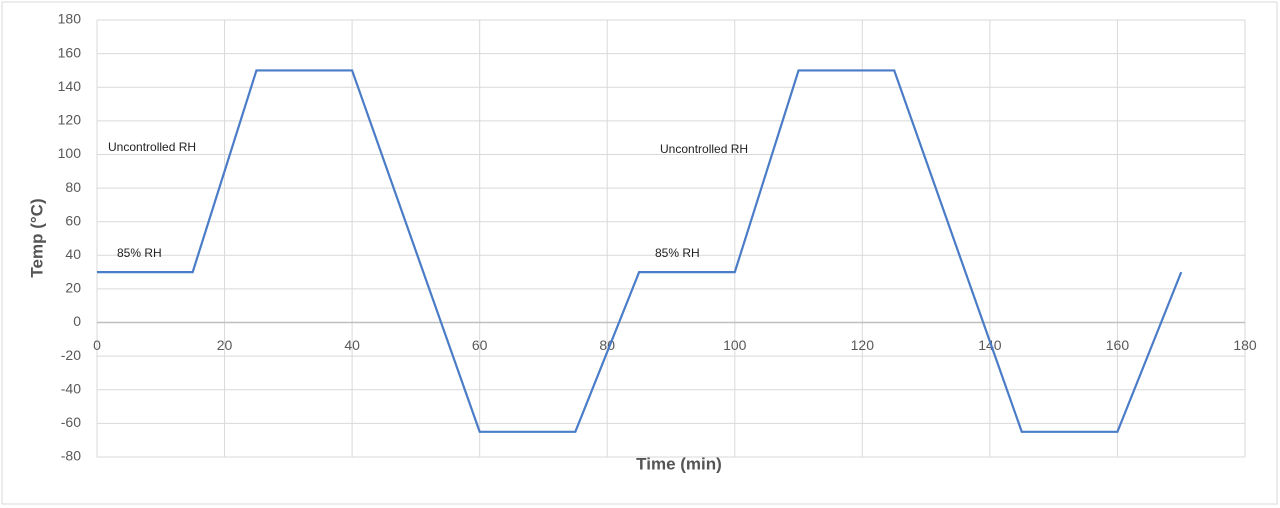 This screenshot has height=508, width=1280. Describe the element at coordinates (70, 120) in the screenshot. I see `y-tick-label: 120` at that location.